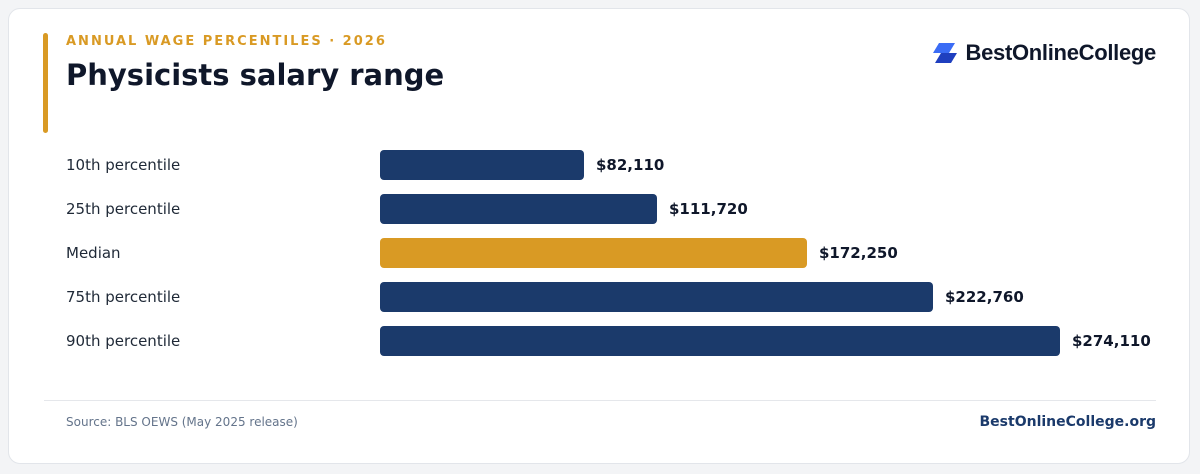  Describe the element at coordinates (630, 165) in the screenshot. I see `value-label: $82,110` at that location.